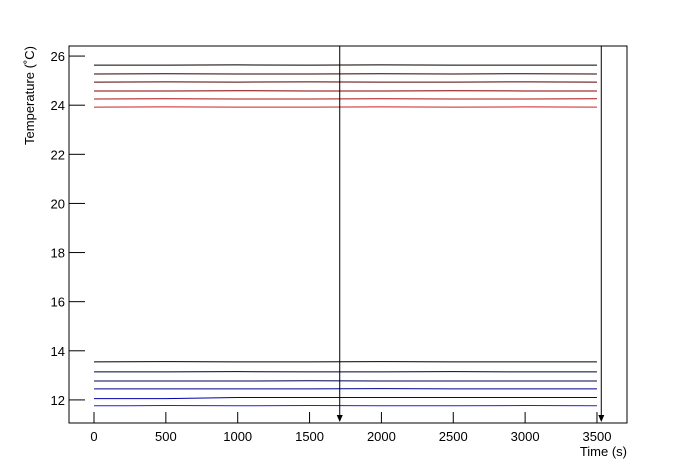 The height and width of the screenshot is (472, 696). What do you see at coordinates (58, 203) in the screenshot?
I see `y-tick-label: 20` at bounding box center [58, 203].